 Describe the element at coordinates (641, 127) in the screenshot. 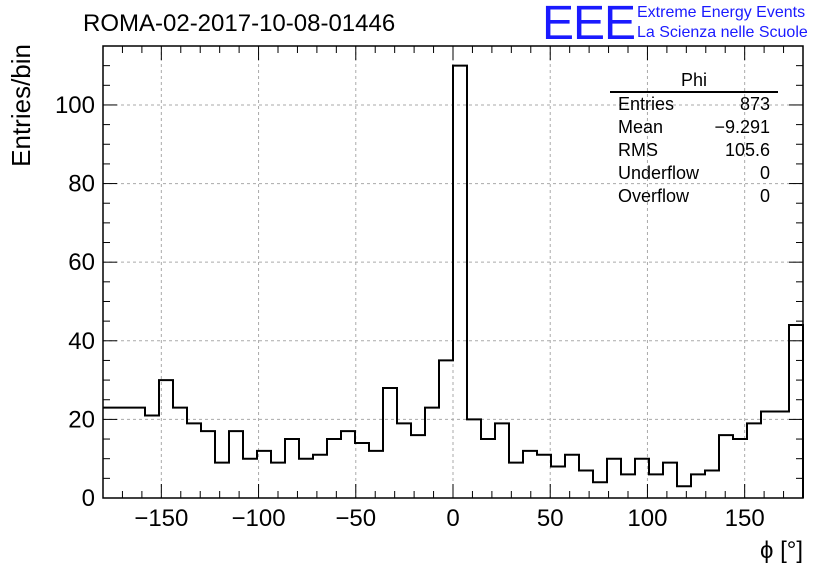

I see `stats-label: Mean` at that location.